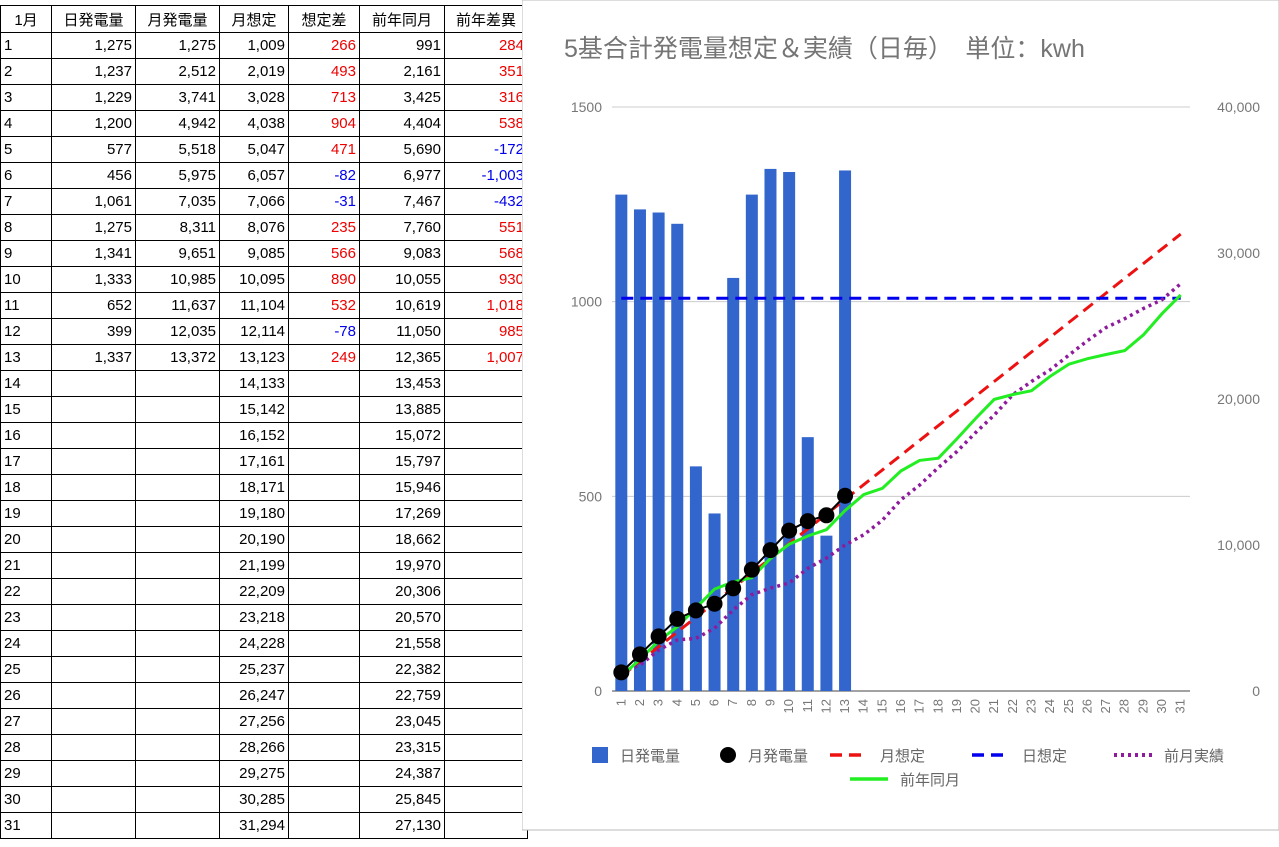 This screenshot has height=847, width=1279. I want to click on table-cell: 9,085, so click(254, 253).